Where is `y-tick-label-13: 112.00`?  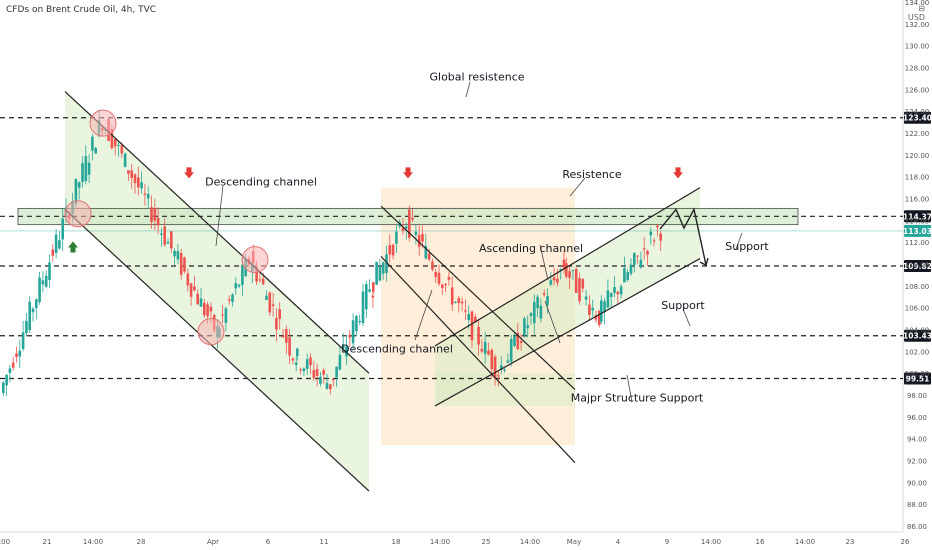 y-tick-label-13: 112.00 is located at coordinates (917, 243).